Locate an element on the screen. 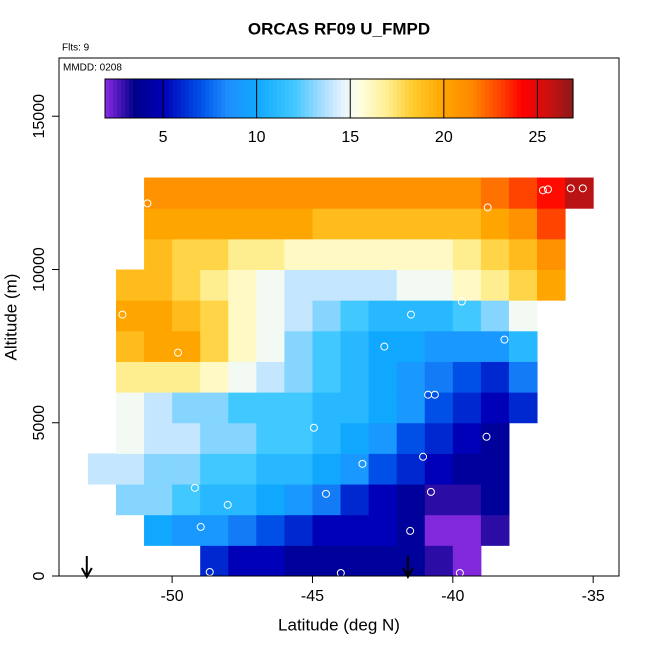 The image size is (650, 650). x-tick-label: -50 is located at coordinates (172, 596).